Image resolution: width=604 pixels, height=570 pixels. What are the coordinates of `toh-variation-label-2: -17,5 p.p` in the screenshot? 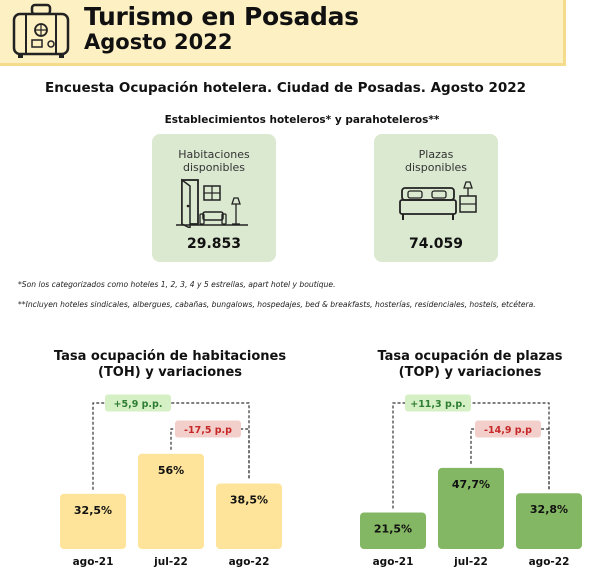 It's located at (208, 430).